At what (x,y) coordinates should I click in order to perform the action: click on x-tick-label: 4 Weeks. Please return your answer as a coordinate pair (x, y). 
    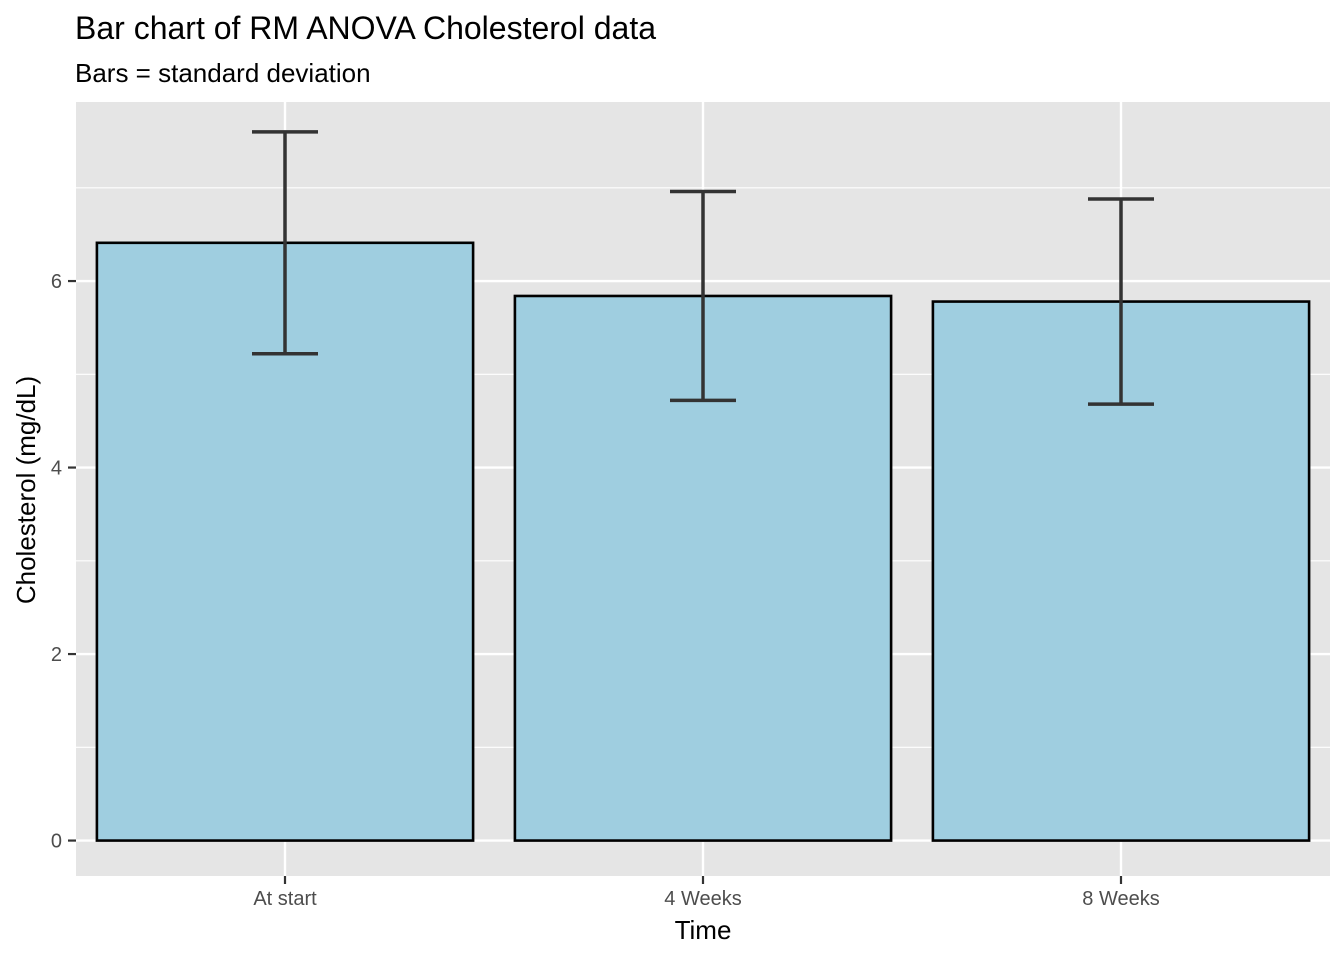
    Looking at the image, I should click on (702, 899).